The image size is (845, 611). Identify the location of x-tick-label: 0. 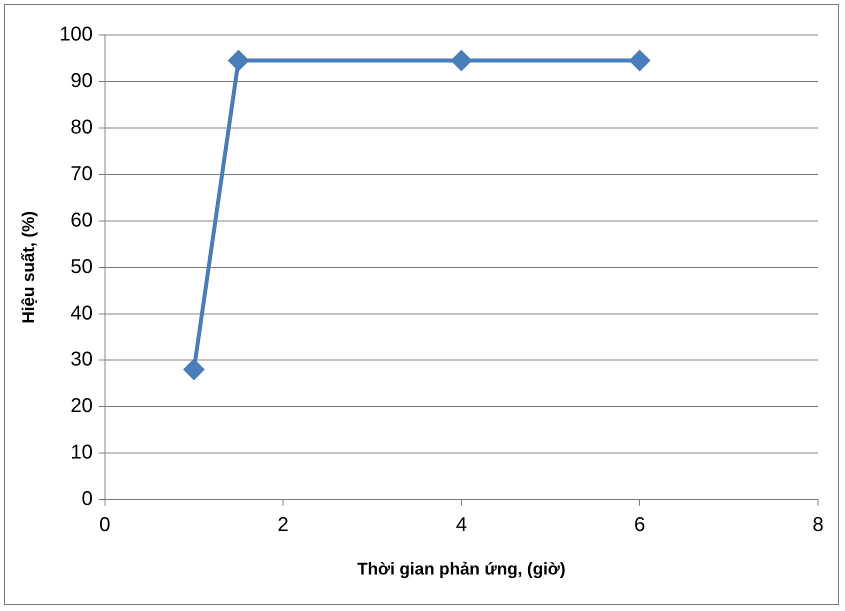
(104, 525).